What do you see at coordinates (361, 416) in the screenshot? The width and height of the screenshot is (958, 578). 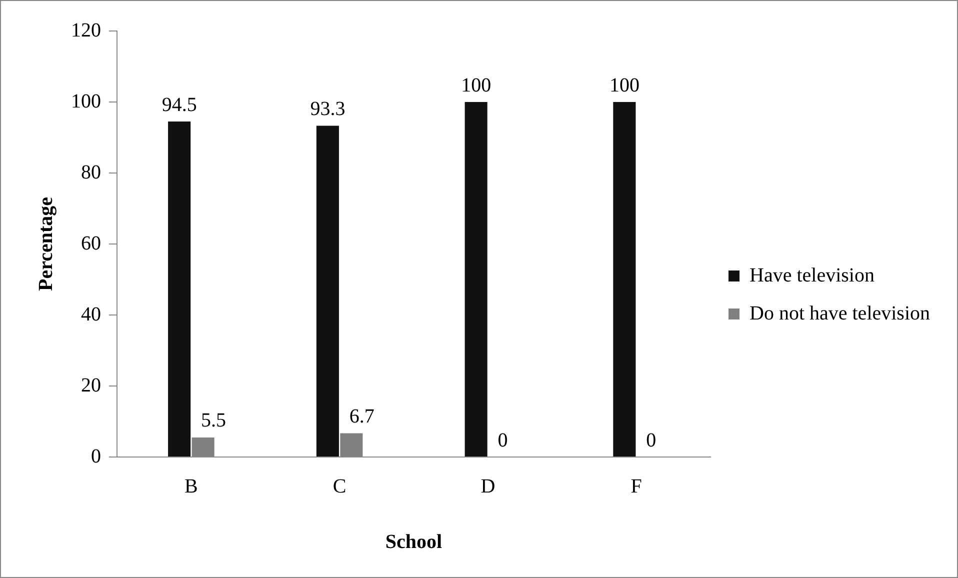 I see `data-label: 6.7` at bounding box center [361, 416].